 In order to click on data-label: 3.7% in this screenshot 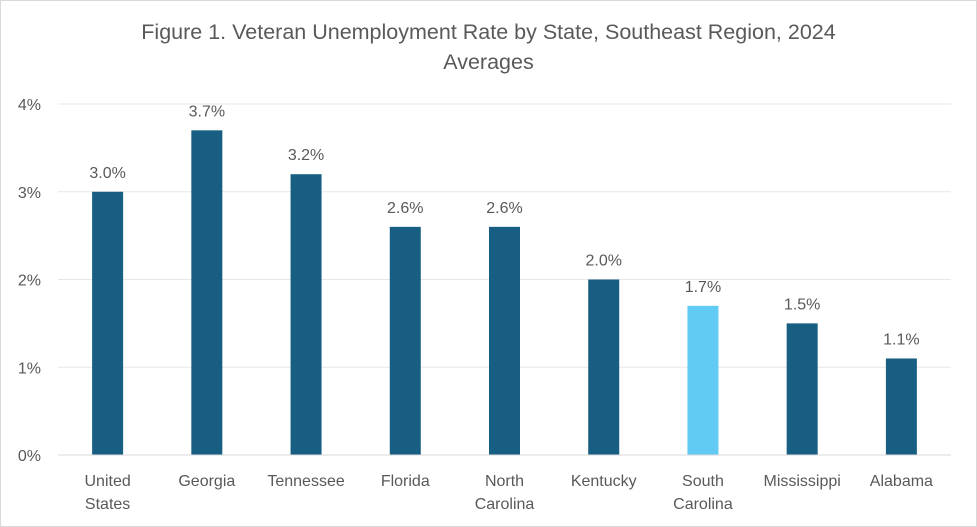, I will do `click(207, 111)`.